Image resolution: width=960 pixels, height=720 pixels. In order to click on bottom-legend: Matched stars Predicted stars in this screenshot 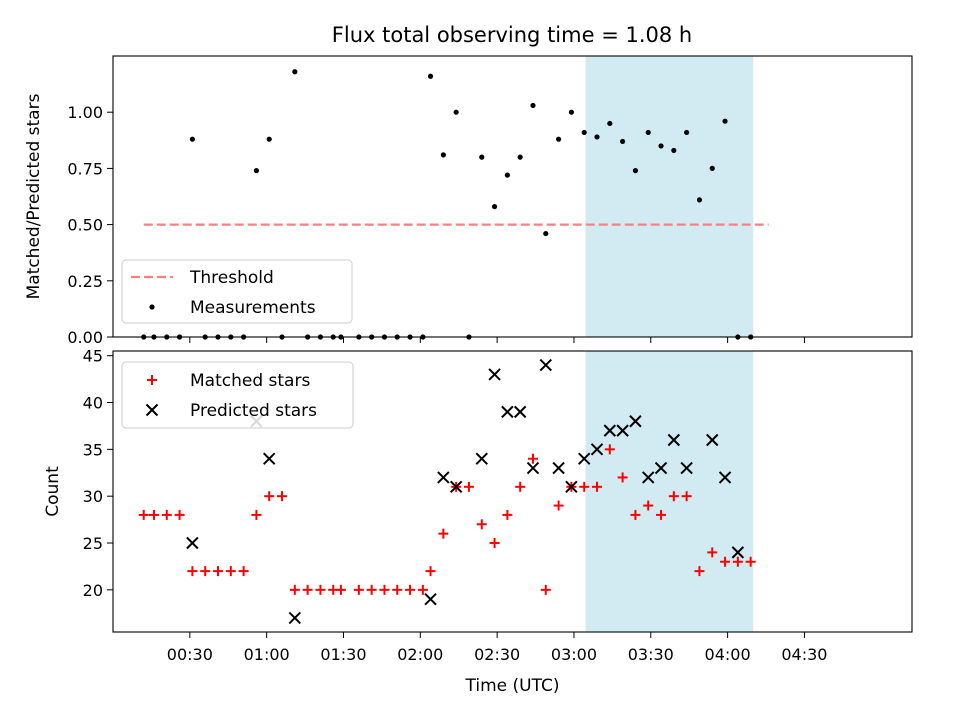, I will do `click(237, 395)`.